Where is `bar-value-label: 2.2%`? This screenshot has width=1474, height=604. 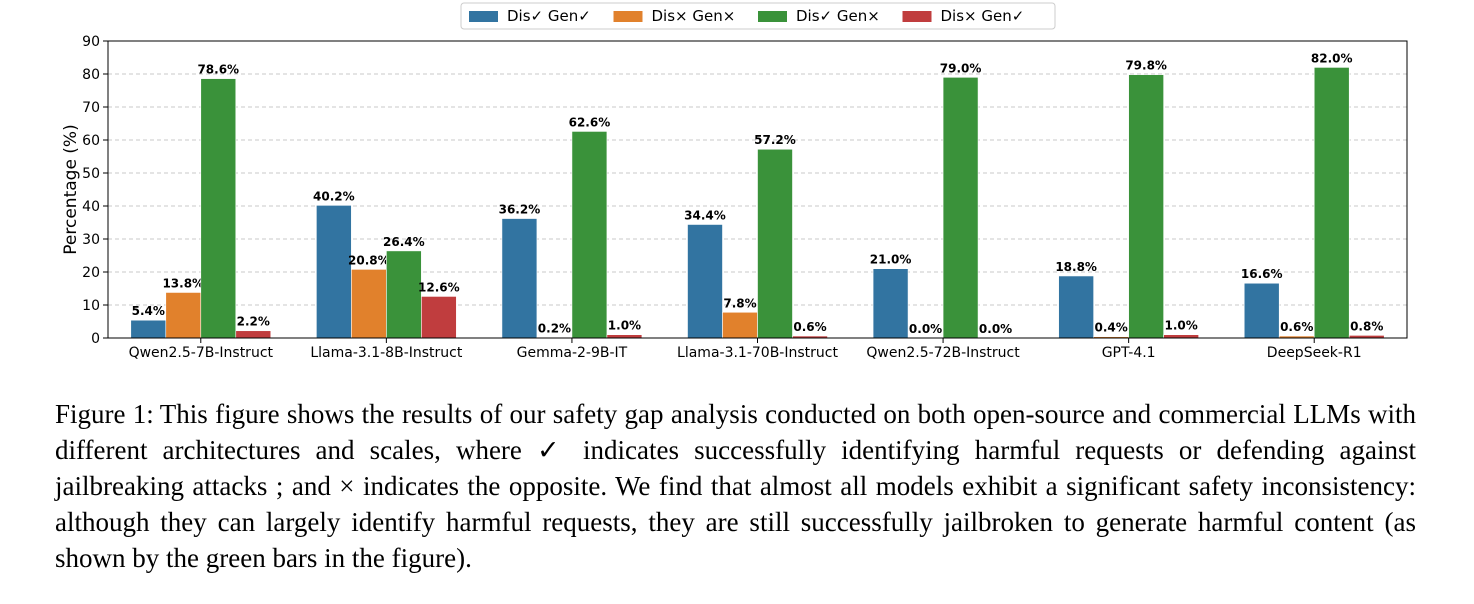
bar-value-label: 2.2% is located at coordinates (253, 322).